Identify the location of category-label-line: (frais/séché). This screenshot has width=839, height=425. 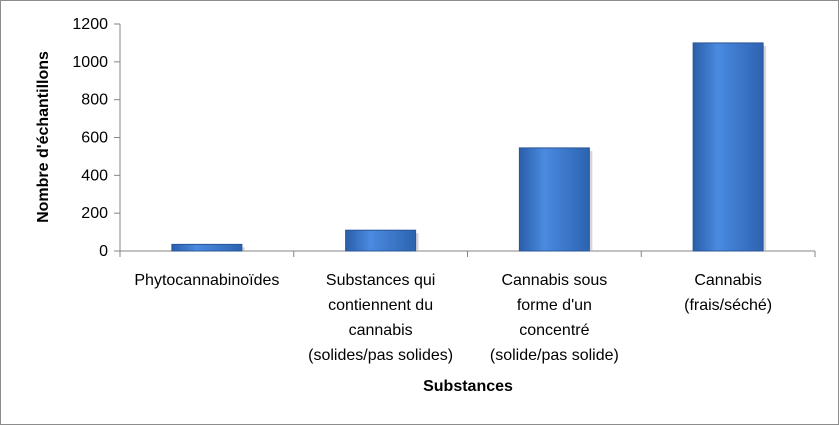
(728, 305).